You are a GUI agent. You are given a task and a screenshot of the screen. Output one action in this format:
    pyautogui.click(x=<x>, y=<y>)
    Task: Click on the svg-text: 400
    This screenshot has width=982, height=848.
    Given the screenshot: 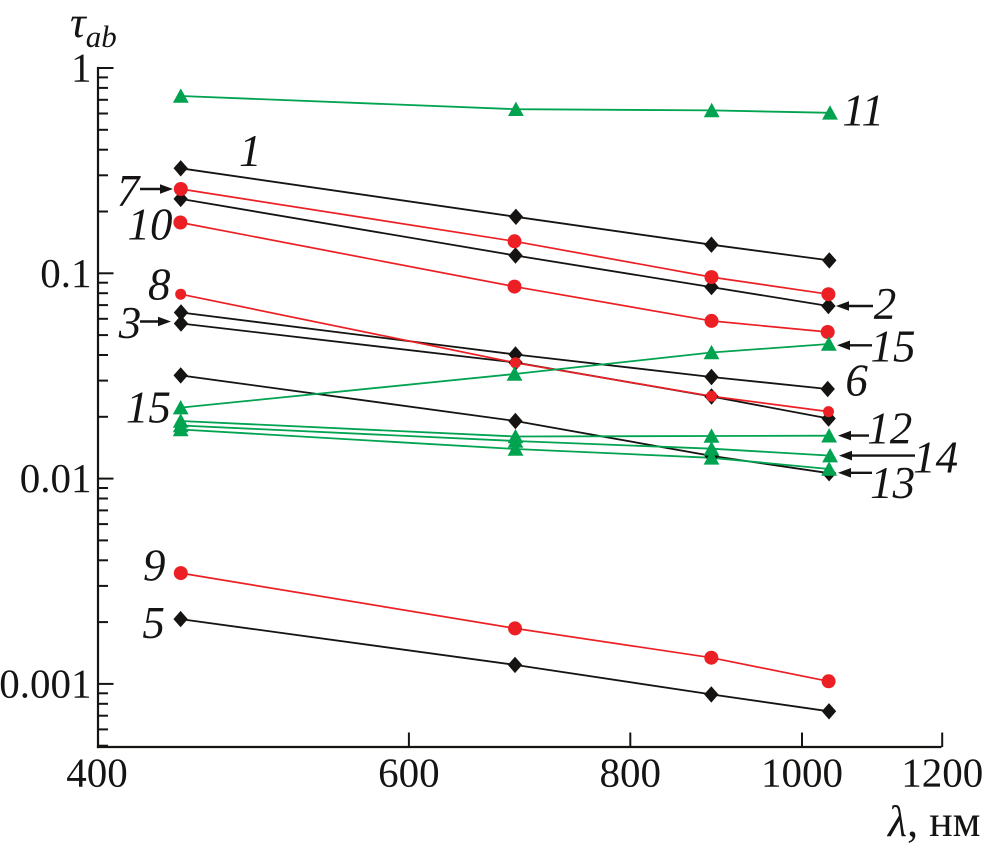 What is the action you would take?
    pyautogui.click(x=97, y=773)
    